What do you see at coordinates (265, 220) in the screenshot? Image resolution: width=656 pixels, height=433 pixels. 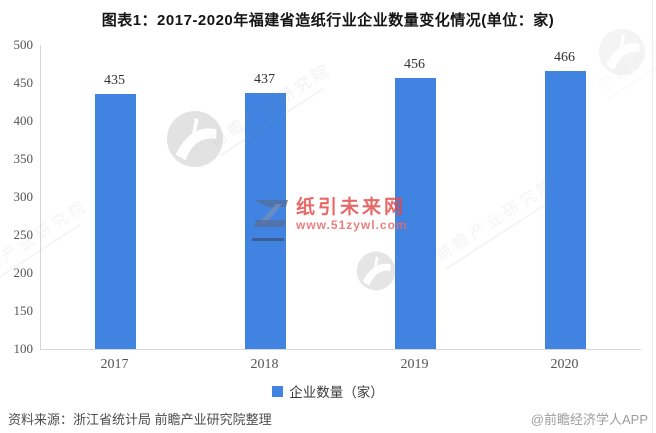 I see `bar-2018` at bounding box center [265, 220].